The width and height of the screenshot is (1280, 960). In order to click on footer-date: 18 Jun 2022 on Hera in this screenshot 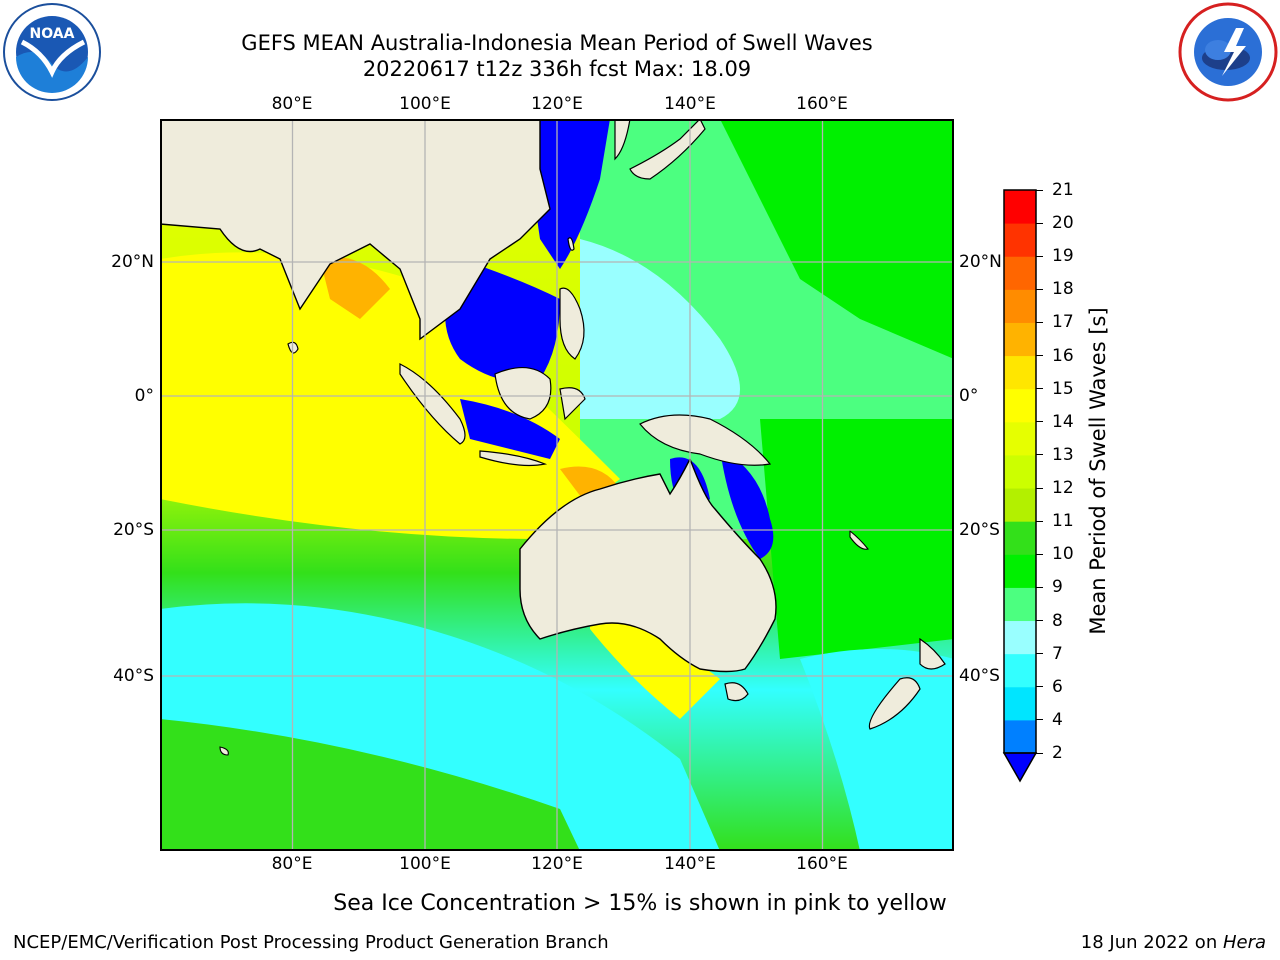, I will do `click(1173, 942)`.